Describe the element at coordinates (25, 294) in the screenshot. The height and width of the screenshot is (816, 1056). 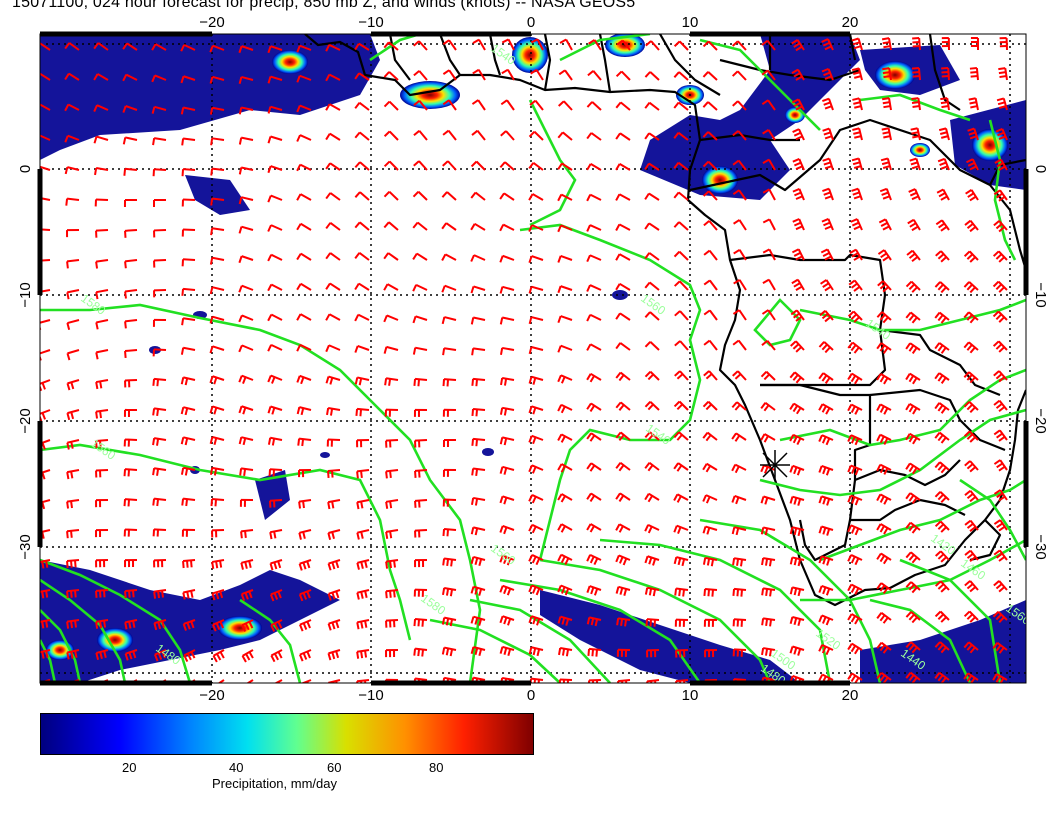
I see `lat-label-left: −10` at that location.